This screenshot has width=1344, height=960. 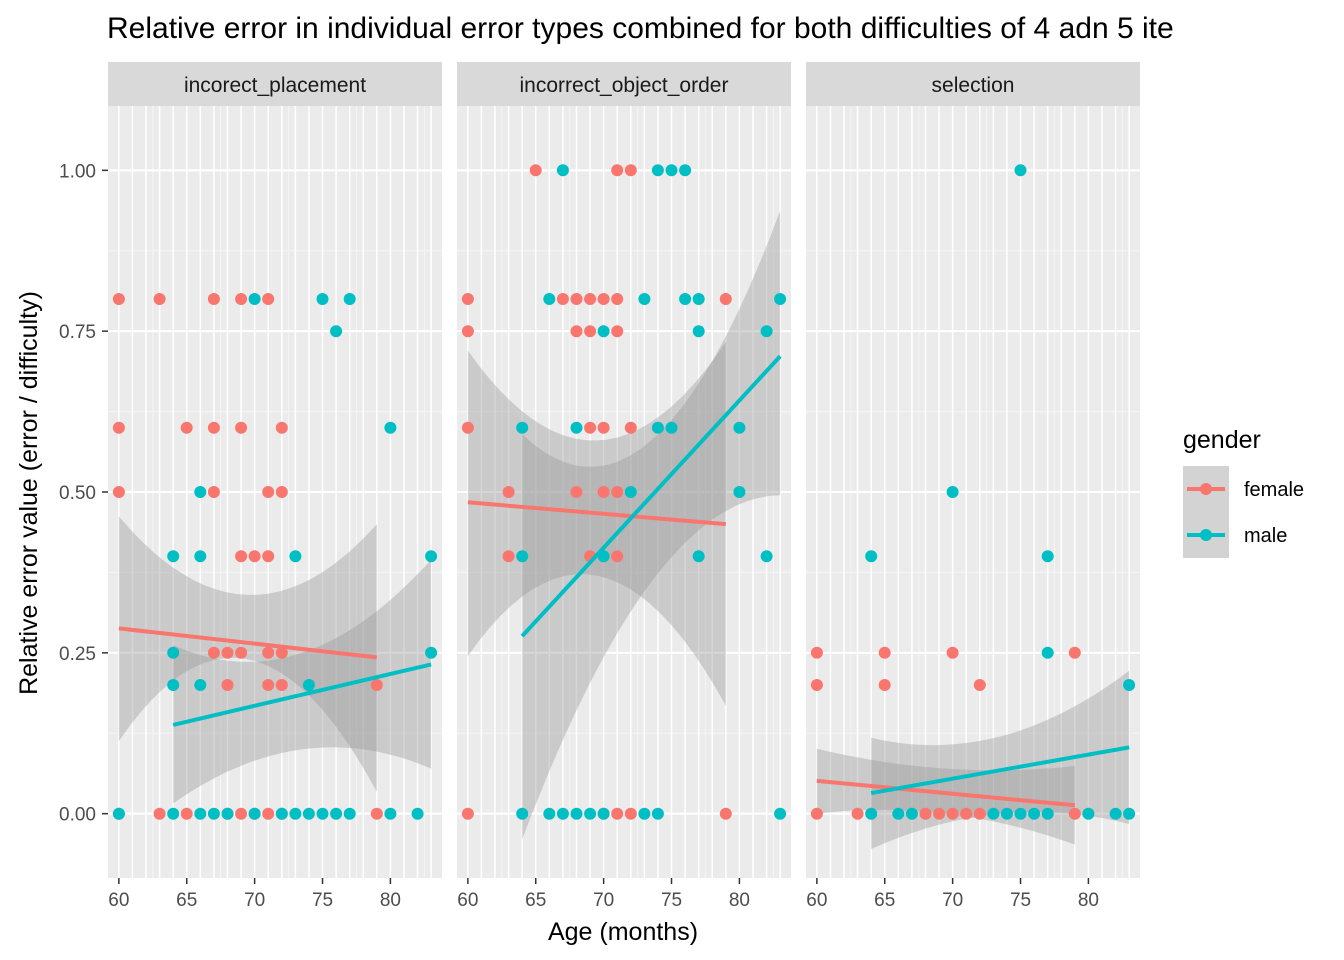 I want to click on y-tick-label: 0.25, so click(x=77, y=654).